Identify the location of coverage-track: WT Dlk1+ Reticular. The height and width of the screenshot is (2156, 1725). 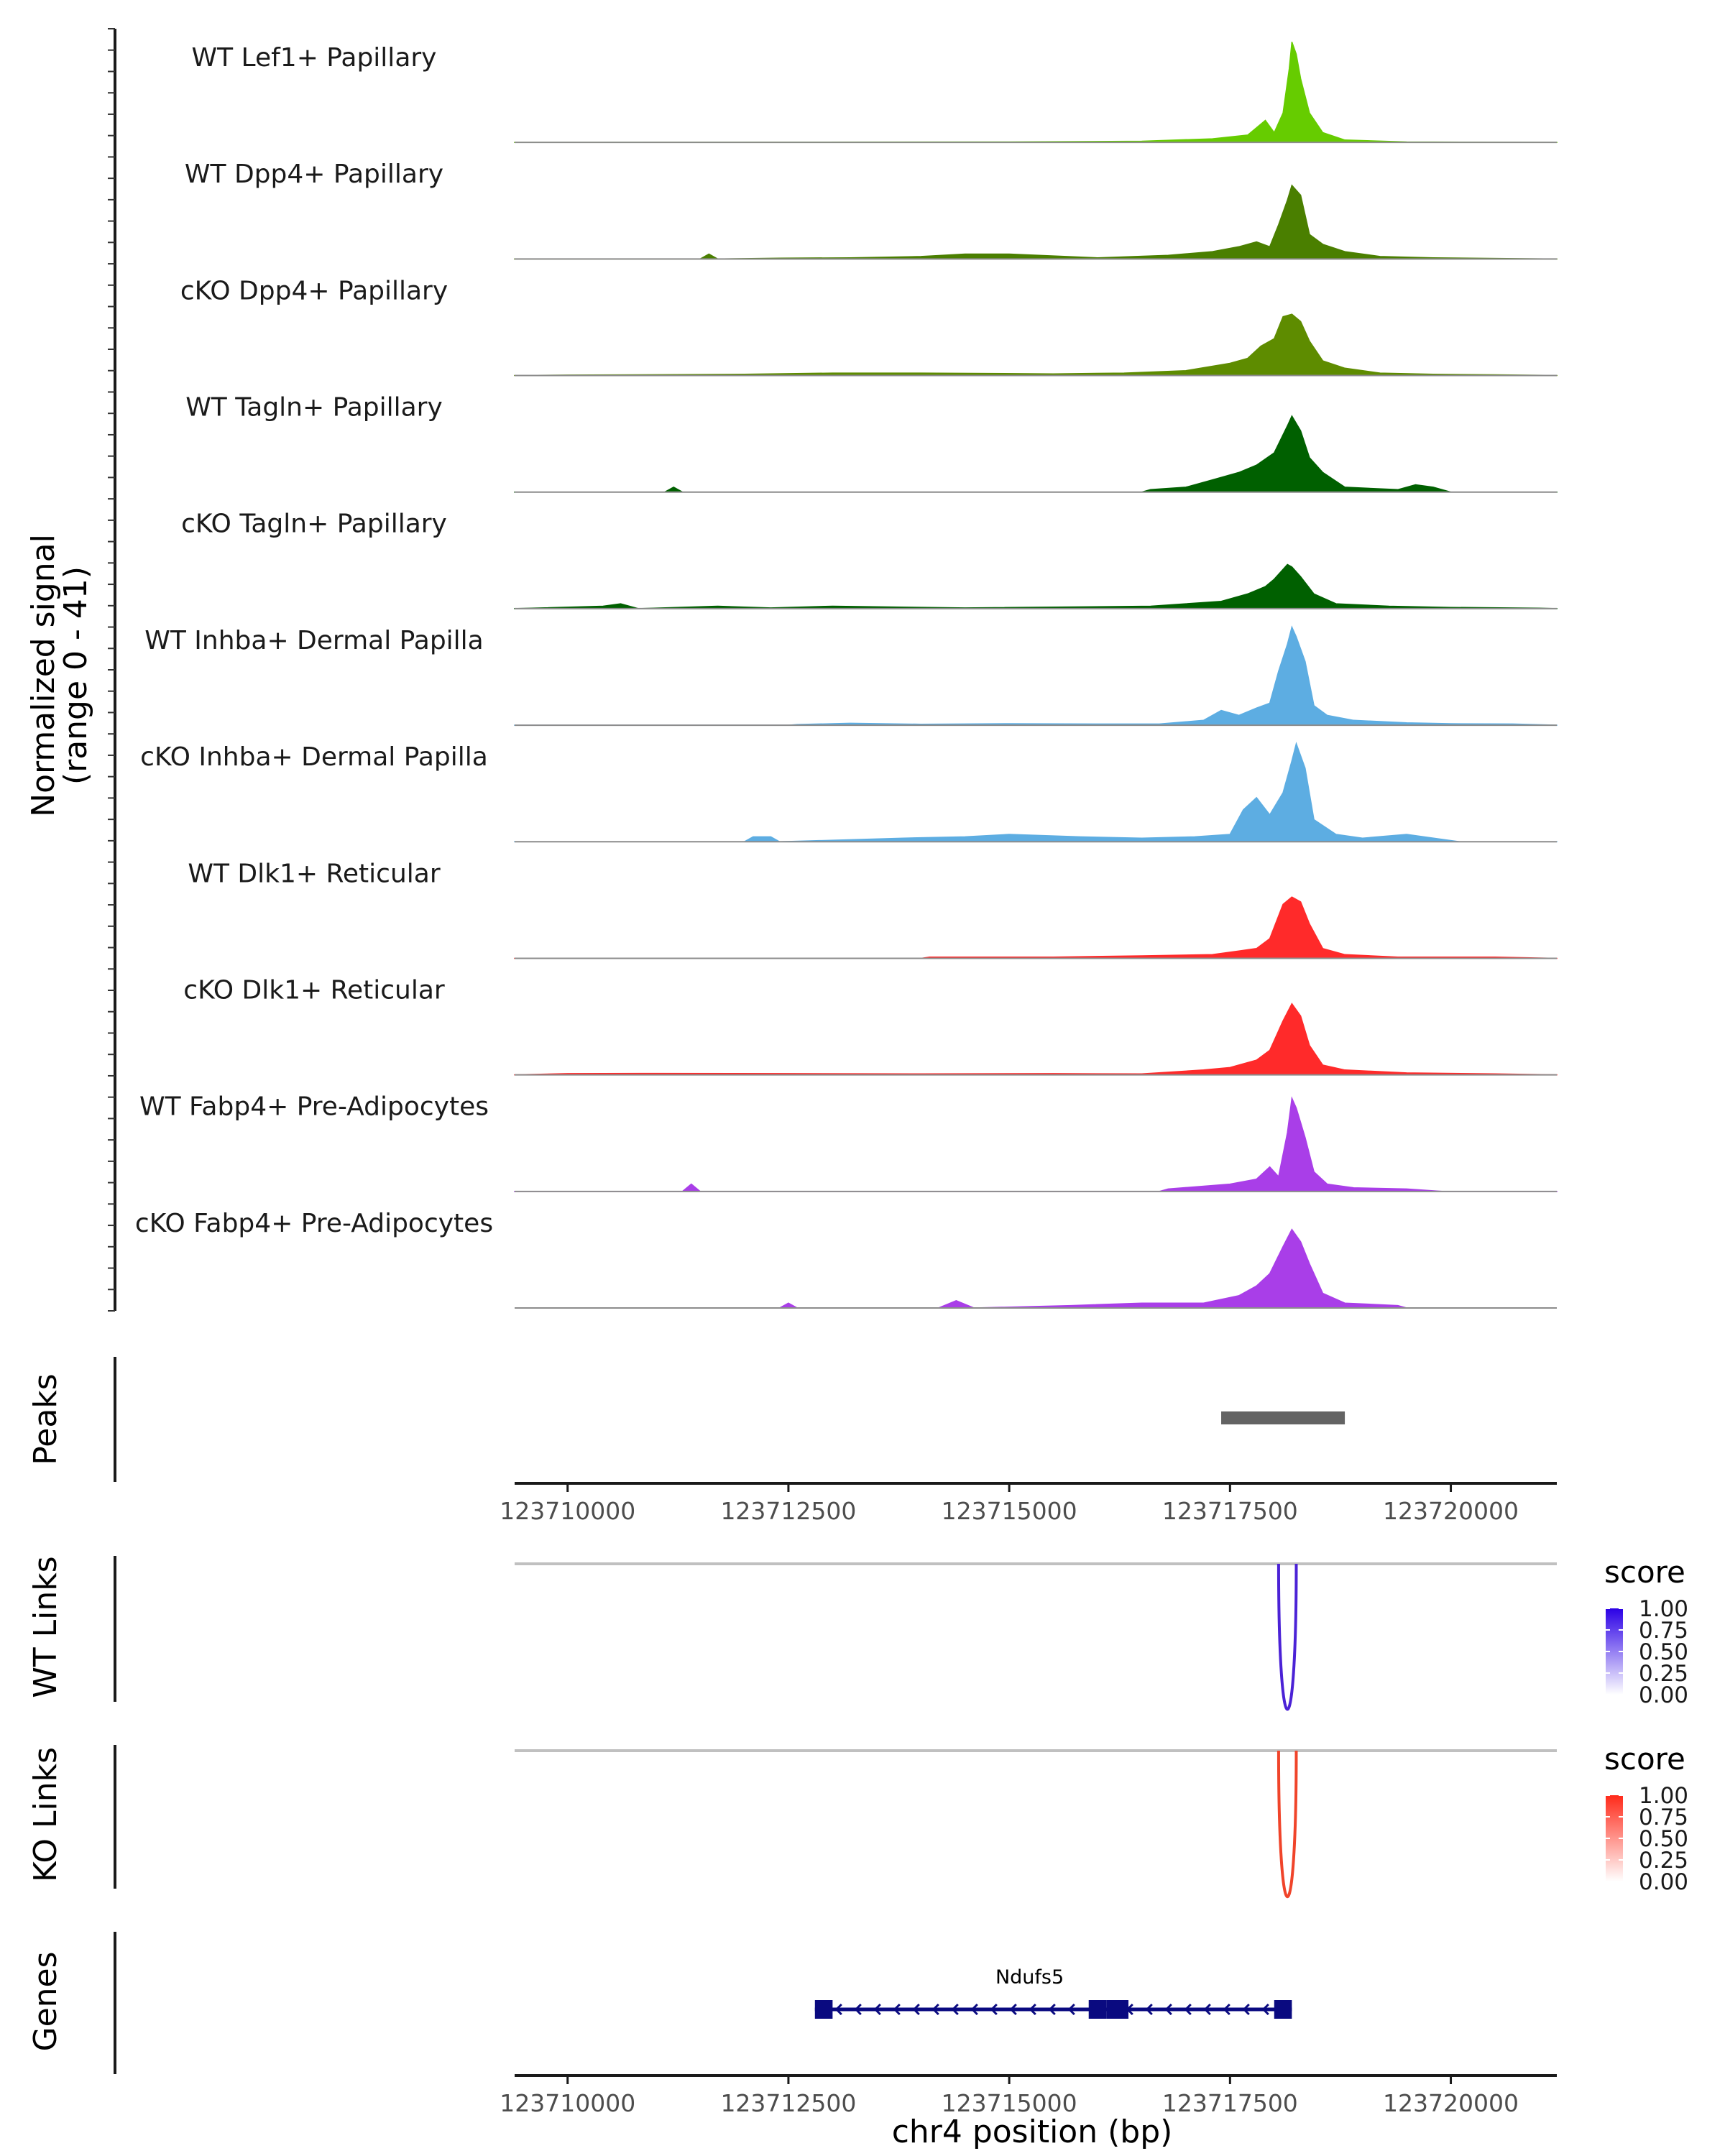
(873, 909).